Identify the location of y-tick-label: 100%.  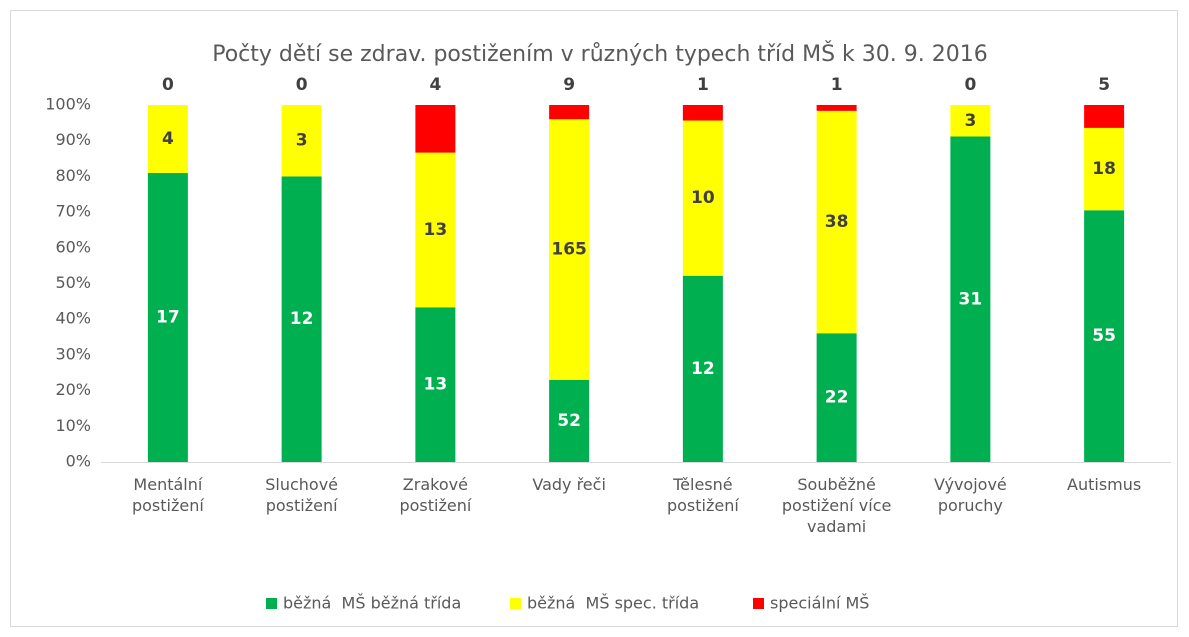
(68, 104).